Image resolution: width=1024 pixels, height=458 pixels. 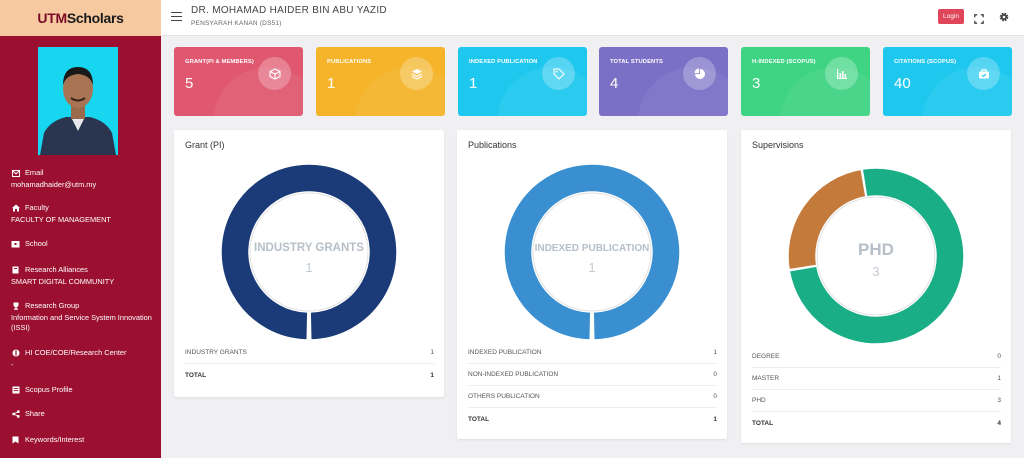 I want to click on grant-donut-chart: INDUSTRY GRANTS 1, so click(x=309, y=252).